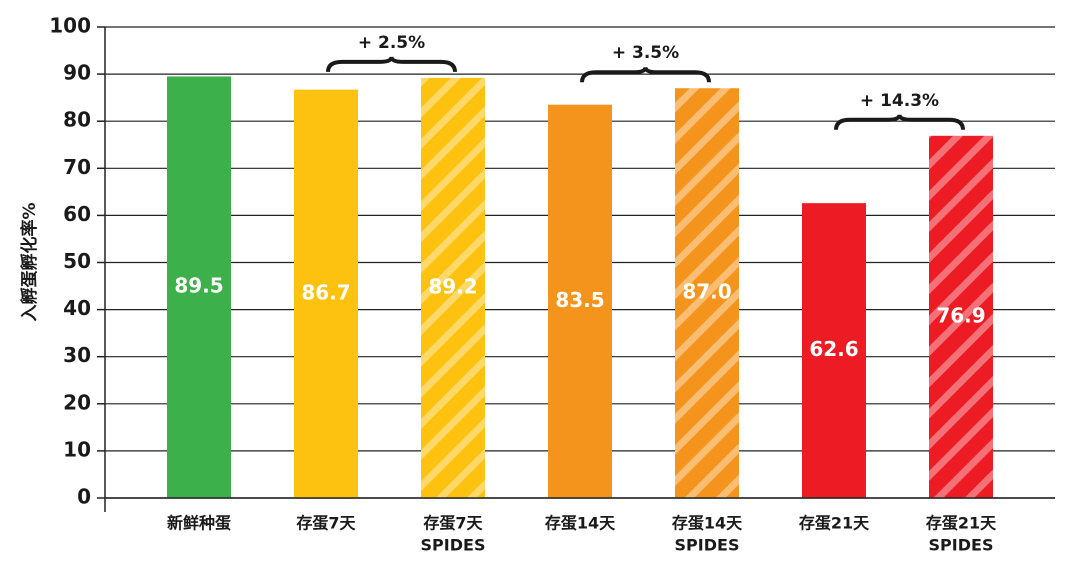 The width and height of the screenshot is (1080, 578). I want to click on value-label: 62.6, so click(833, 349).